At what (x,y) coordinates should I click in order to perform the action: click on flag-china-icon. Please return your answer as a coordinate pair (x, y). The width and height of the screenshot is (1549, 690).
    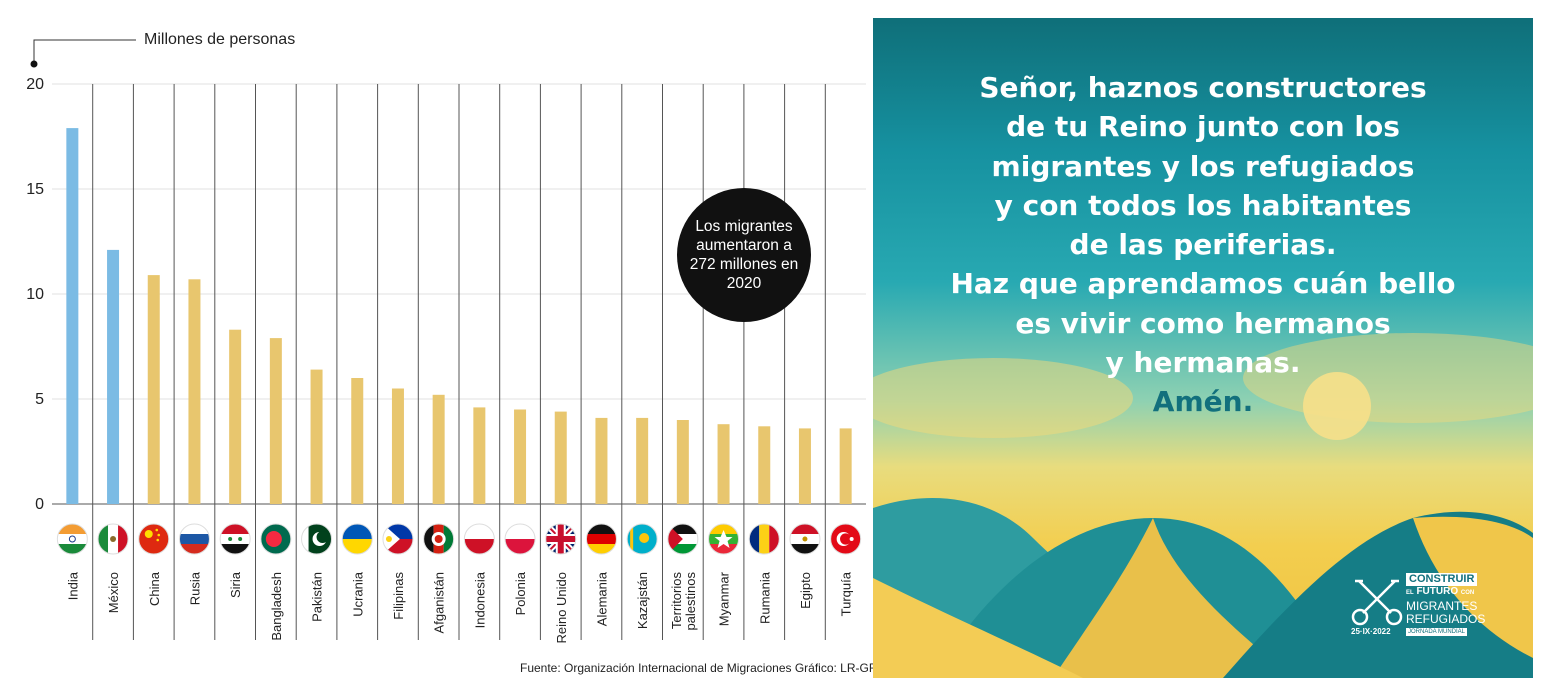
    Looking at the image, I should click on (153, 539).